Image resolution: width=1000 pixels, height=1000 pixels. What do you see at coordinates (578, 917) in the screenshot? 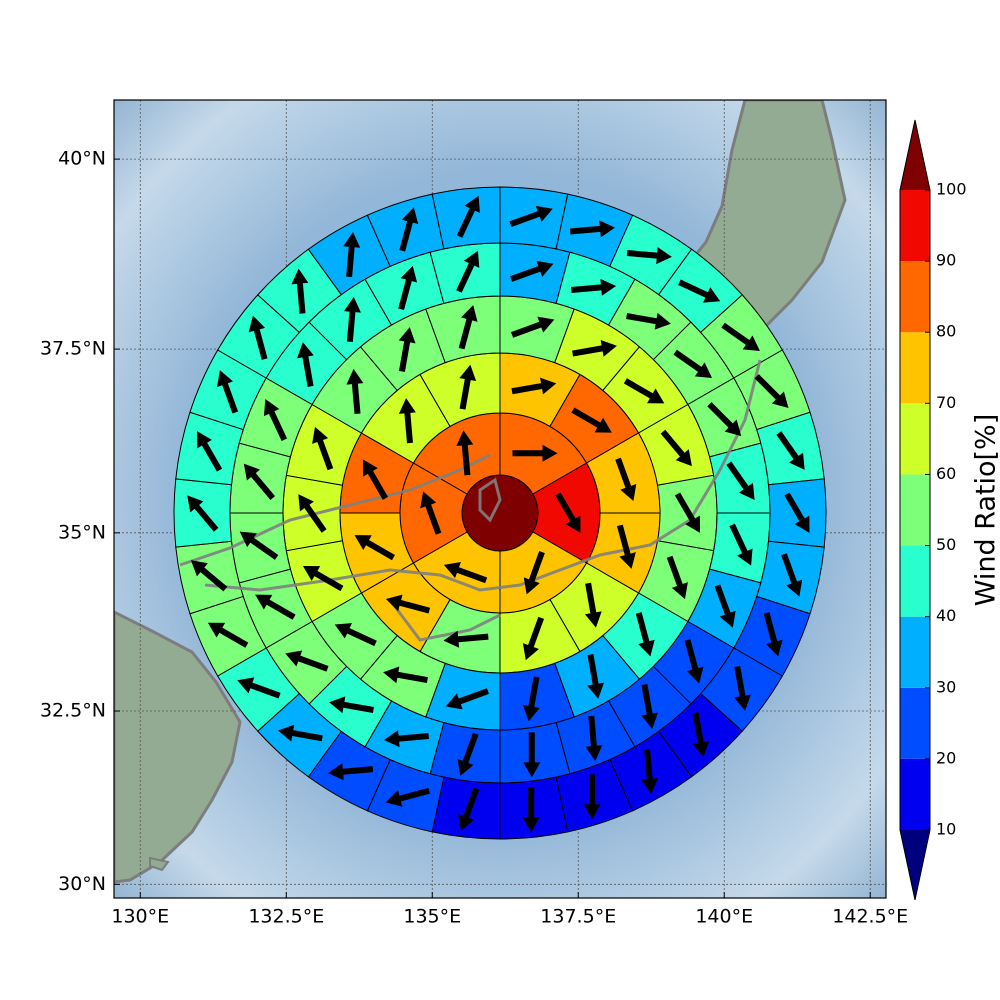
I see `x-tick-label: 137.5°E` at bounding box center [578, 917].